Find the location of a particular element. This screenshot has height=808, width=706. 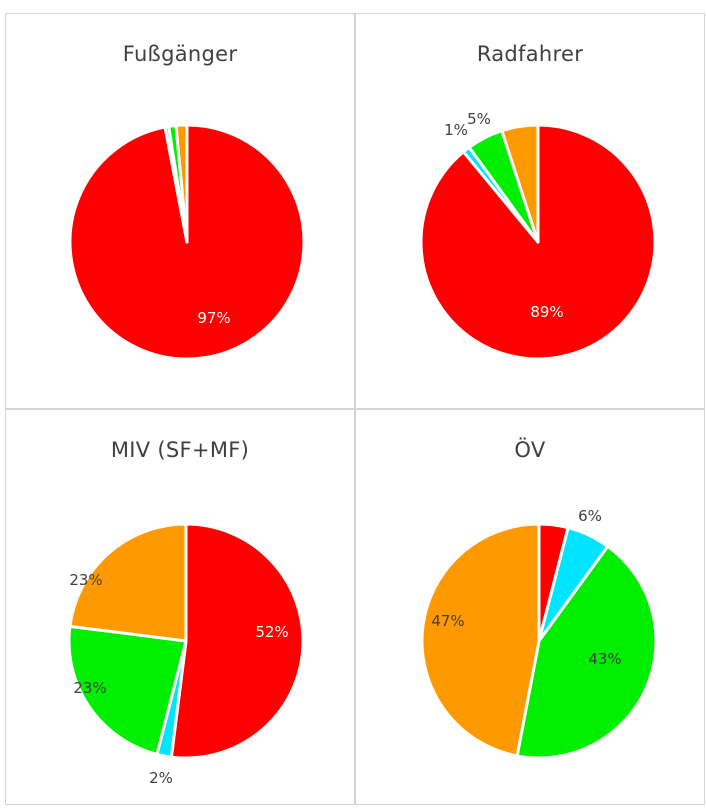

pie-title-radfahrer: Radfahrer is located at coordinates (530, 54).